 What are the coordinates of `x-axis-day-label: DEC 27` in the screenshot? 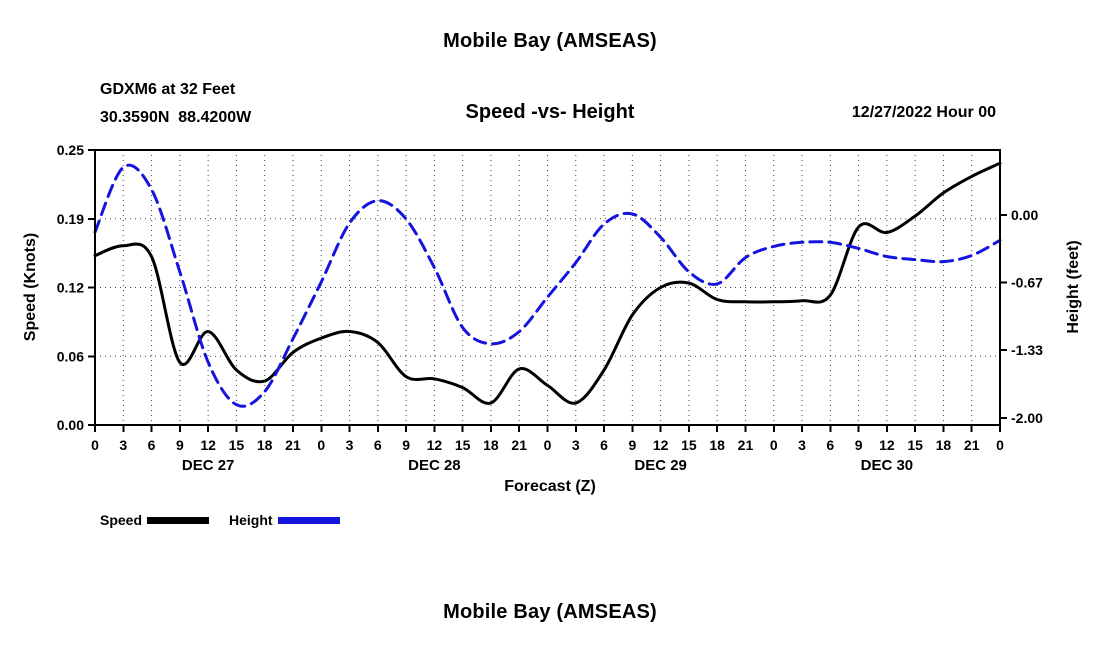 It's located at (208, 465).